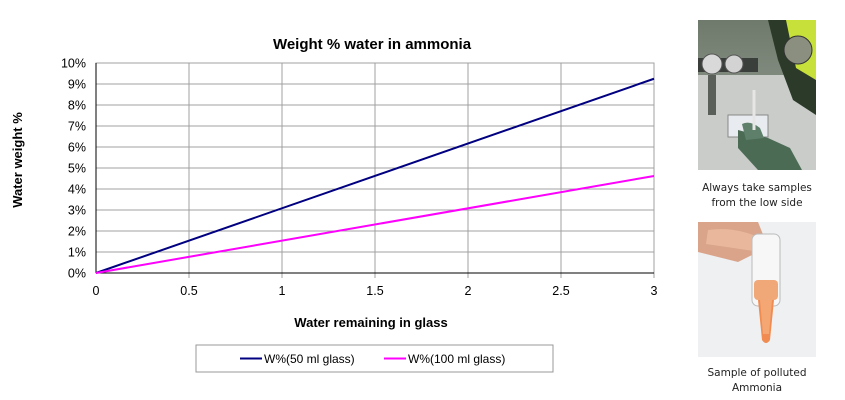 The width and height of the screenshot is (845, 400). Describe the element at coordinates (77, 106) in the screenshot. I see `y-tick-label: 8%` at that location.